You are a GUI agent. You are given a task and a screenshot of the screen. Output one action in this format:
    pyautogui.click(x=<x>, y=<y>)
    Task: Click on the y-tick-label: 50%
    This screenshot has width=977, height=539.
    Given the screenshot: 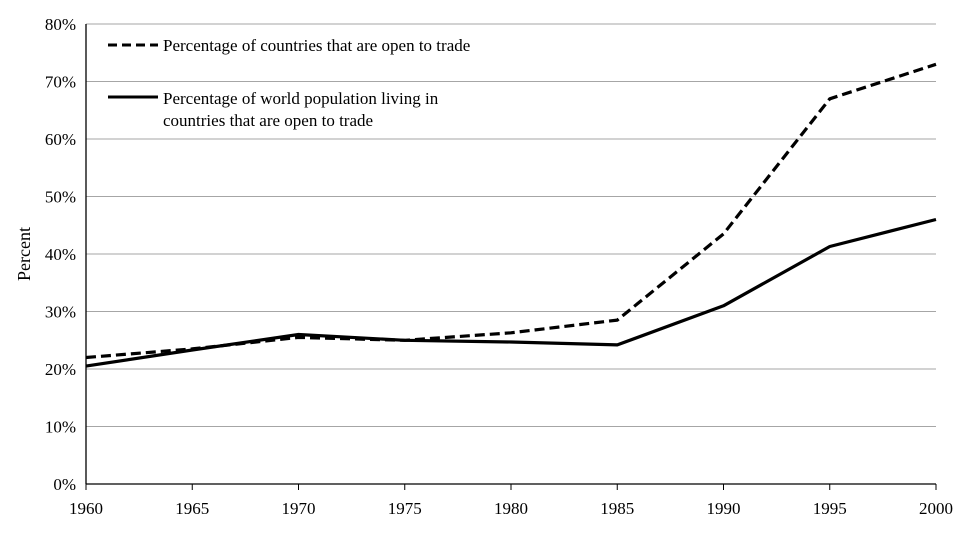 What is the action you would take?
    pyautogui.click(x=60, y=197)
    